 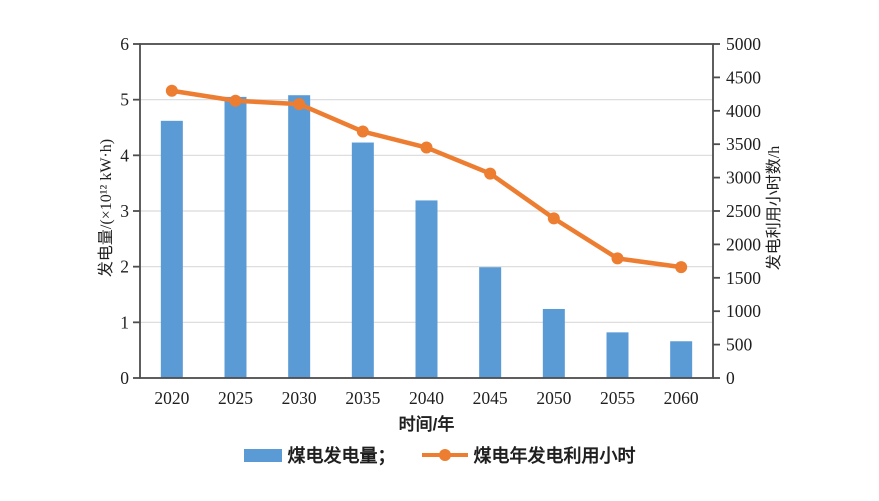 What do you see at coordinates (171, 90) in the screenshot?
I see `marker-2020` at bounding box center [171, 90].